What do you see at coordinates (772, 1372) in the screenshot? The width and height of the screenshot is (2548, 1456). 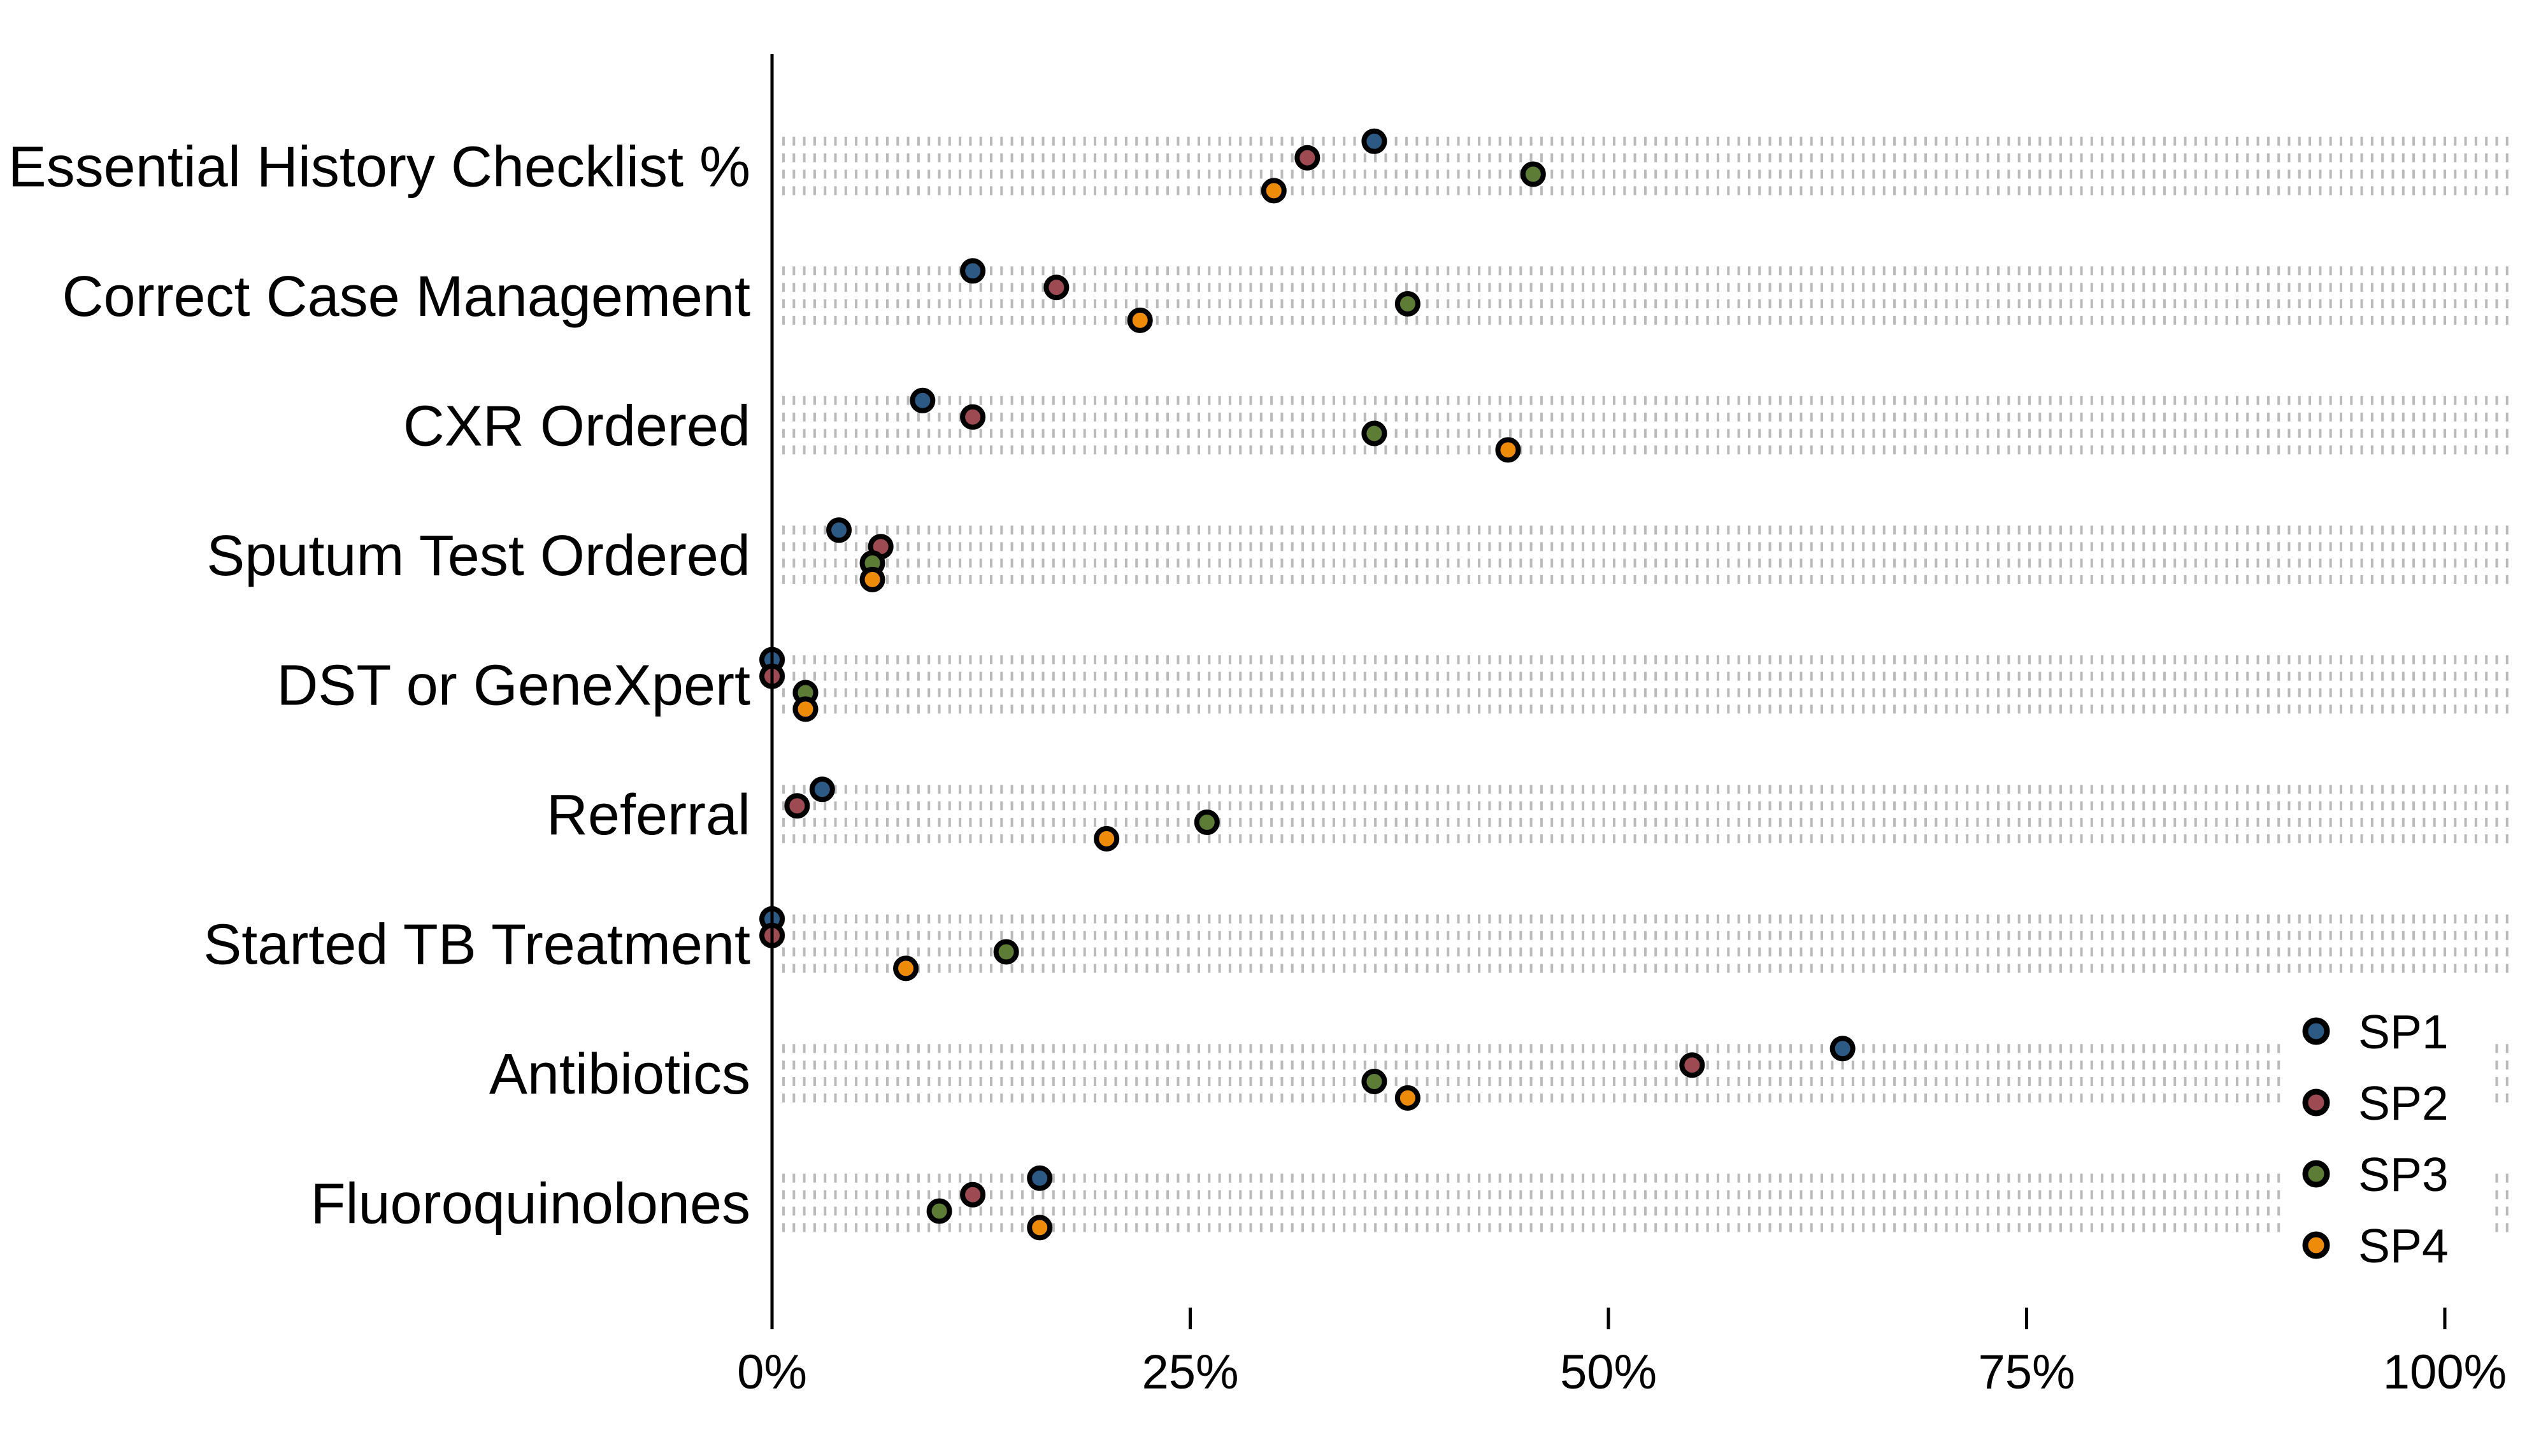 I see `x-tick-label: 0%` at bounding box center [772, 1372].